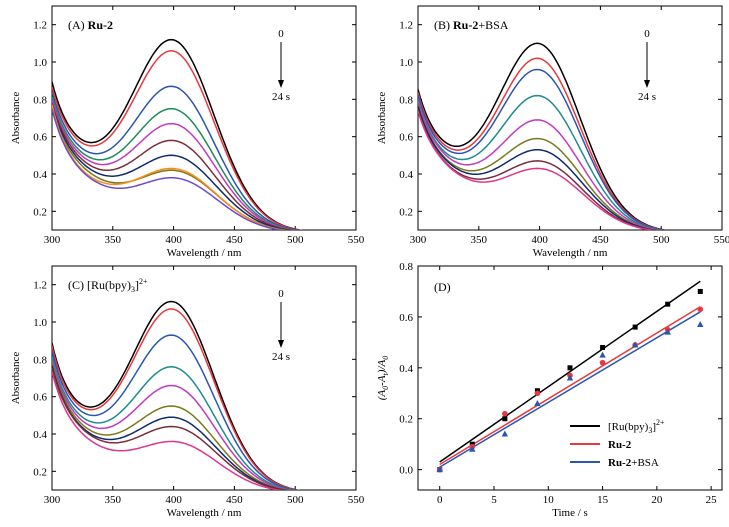  What do you see at coordinates (549, 500) in the screenshot?
I see `x-tick-label: 10` at bounding box center [549, 500].